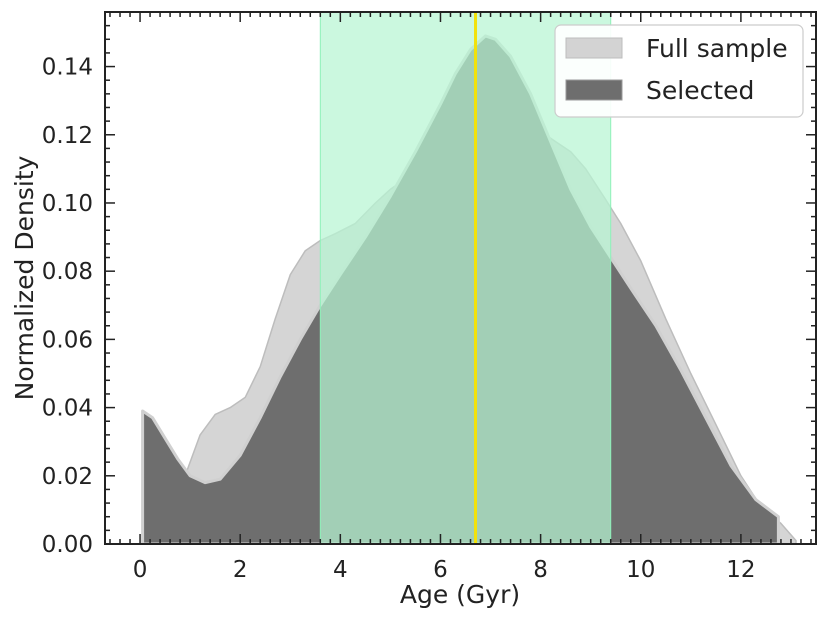 The height and width of the screenshot is (620, 830). I want to click on x-tick-label: 8, so click(540, 570).